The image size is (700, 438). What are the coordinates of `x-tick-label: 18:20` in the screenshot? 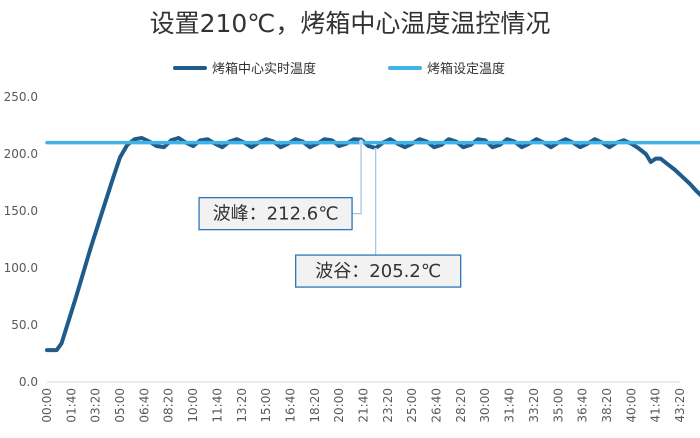 It's located at (315, 405).